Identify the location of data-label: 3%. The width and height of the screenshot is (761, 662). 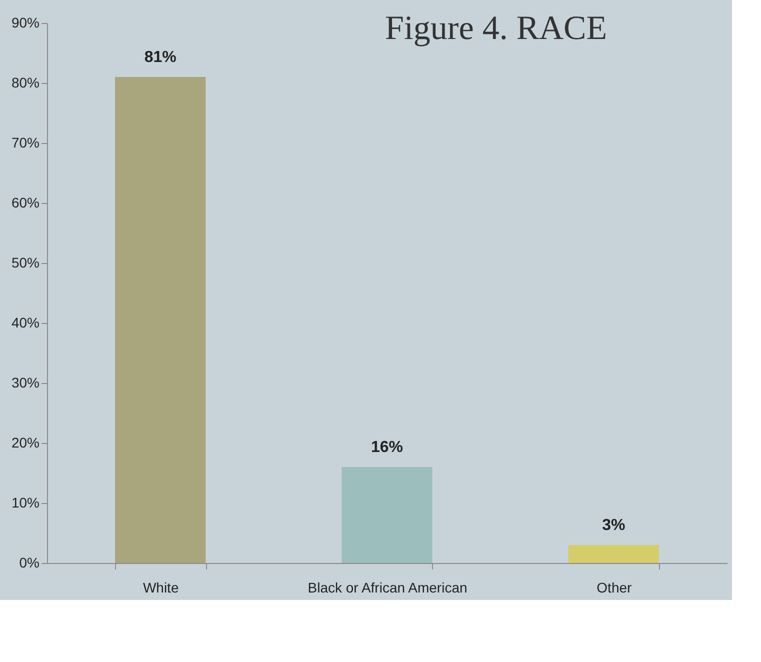
(614, 525).